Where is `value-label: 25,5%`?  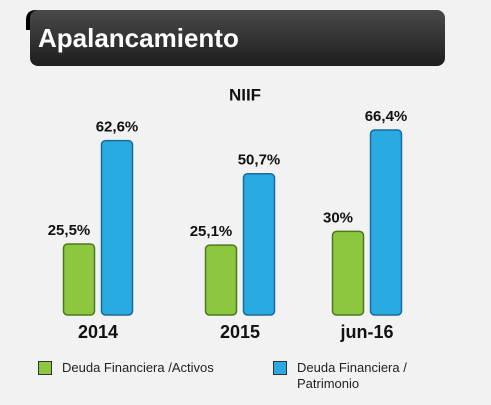
value-label: 25,5% is located at coordinates (69, 230).